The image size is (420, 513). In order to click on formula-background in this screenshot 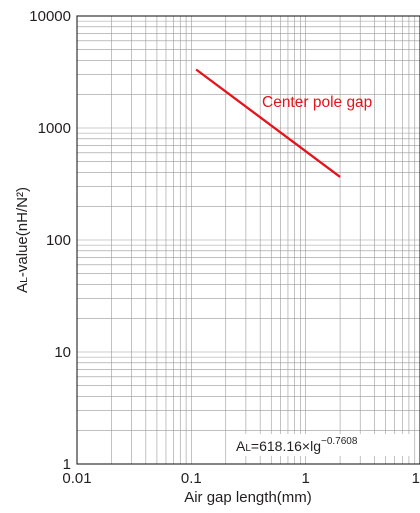, I will do `click(323, 445)`.